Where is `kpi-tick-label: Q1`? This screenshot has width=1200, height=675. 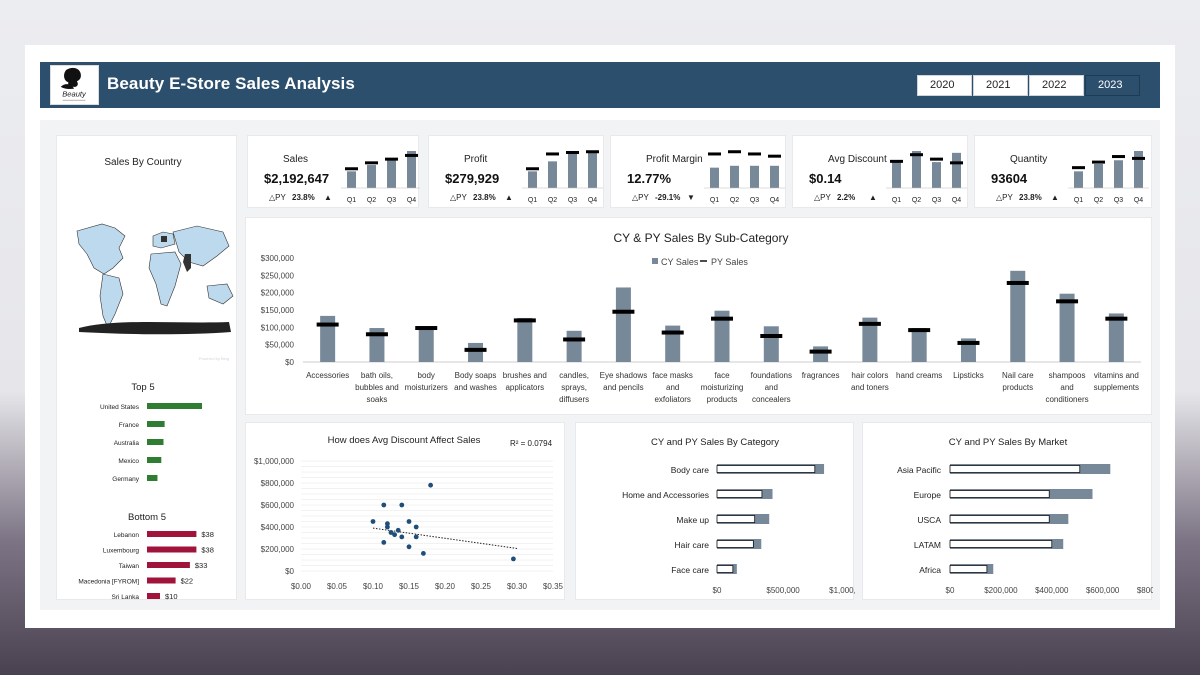
kpi-tick-label: Q1 is located at coordinates (1078, 200).